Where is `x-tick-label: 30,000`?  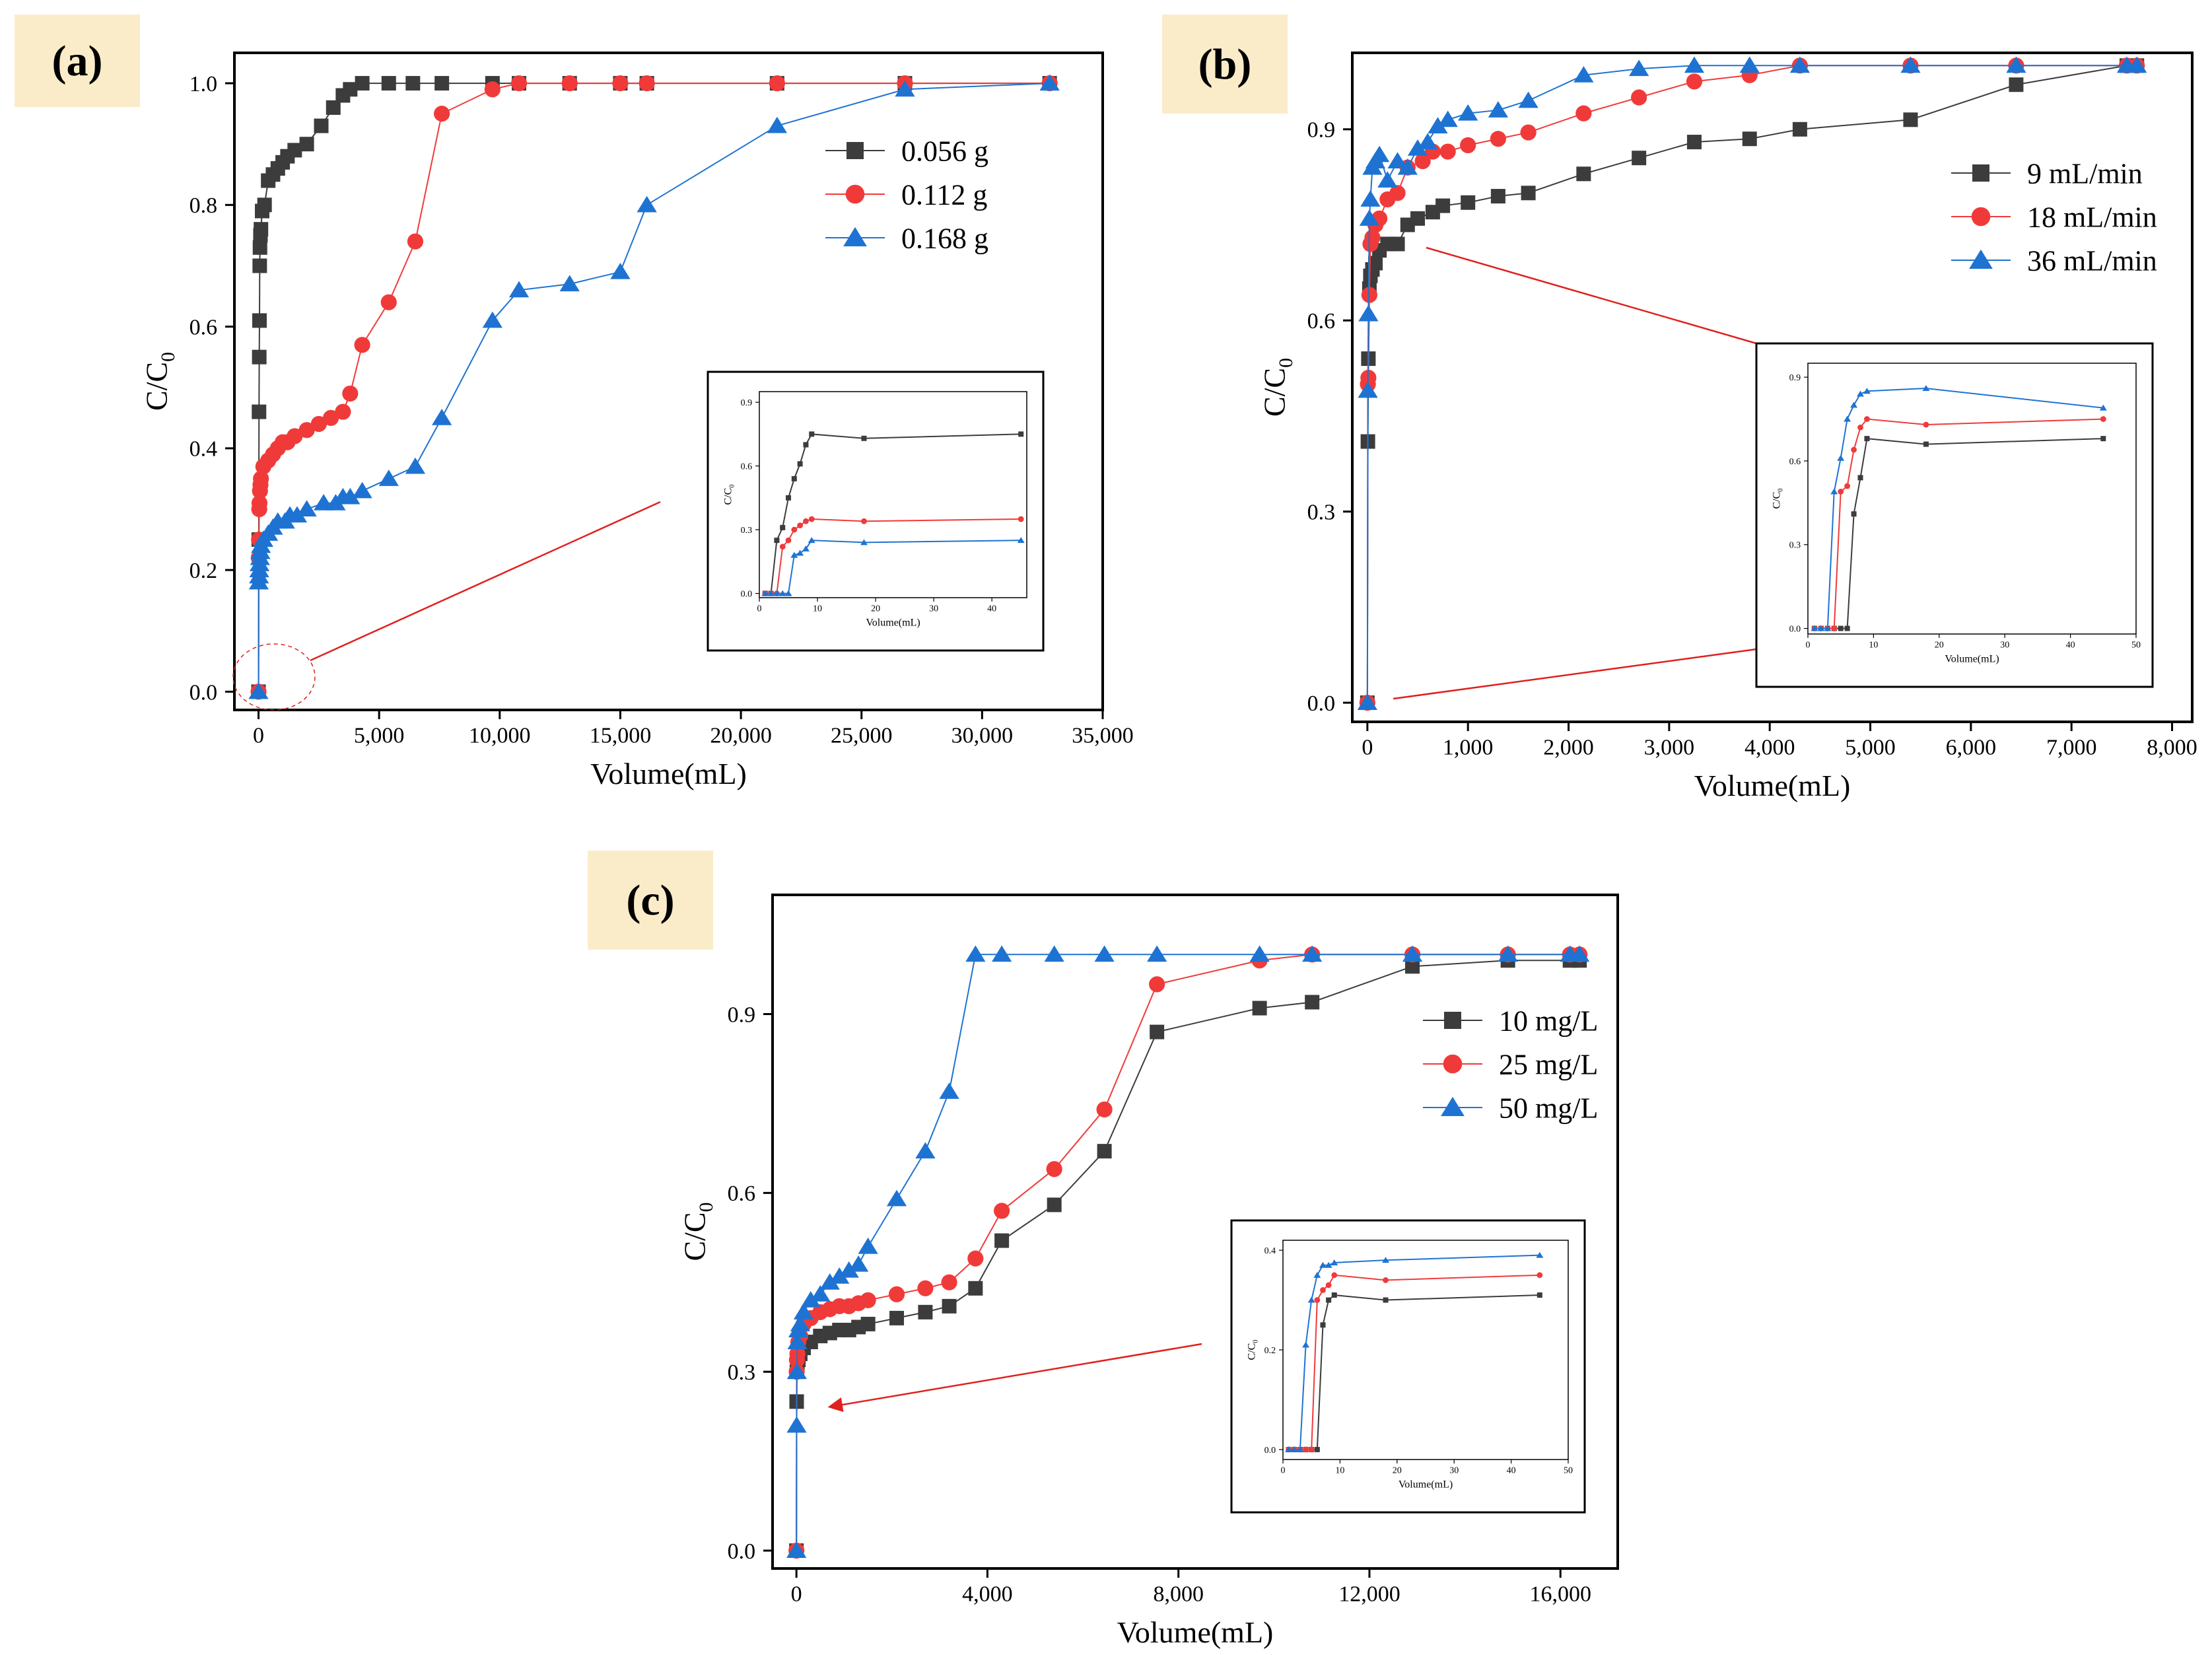 x-tick-label: 30,000 is located at coordinates (983, 736).